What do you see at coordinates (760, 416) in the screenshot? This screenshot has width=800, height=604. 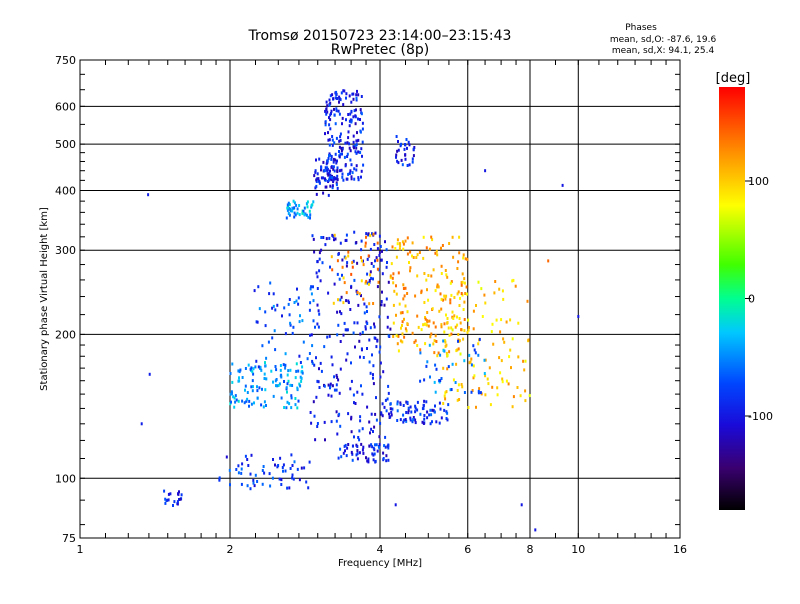 I see `colorbar-tick-label: -100` at bounding box center [760, 416].